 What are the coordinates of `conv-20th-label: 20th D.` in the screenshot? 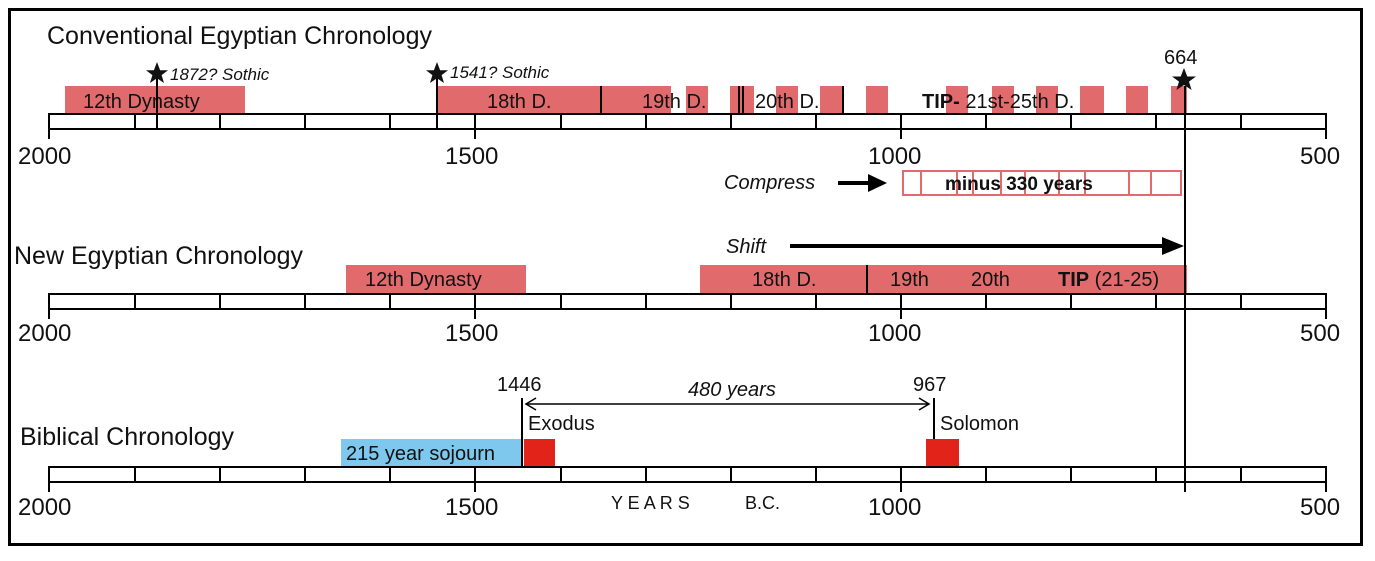 It's located at (787, 102).